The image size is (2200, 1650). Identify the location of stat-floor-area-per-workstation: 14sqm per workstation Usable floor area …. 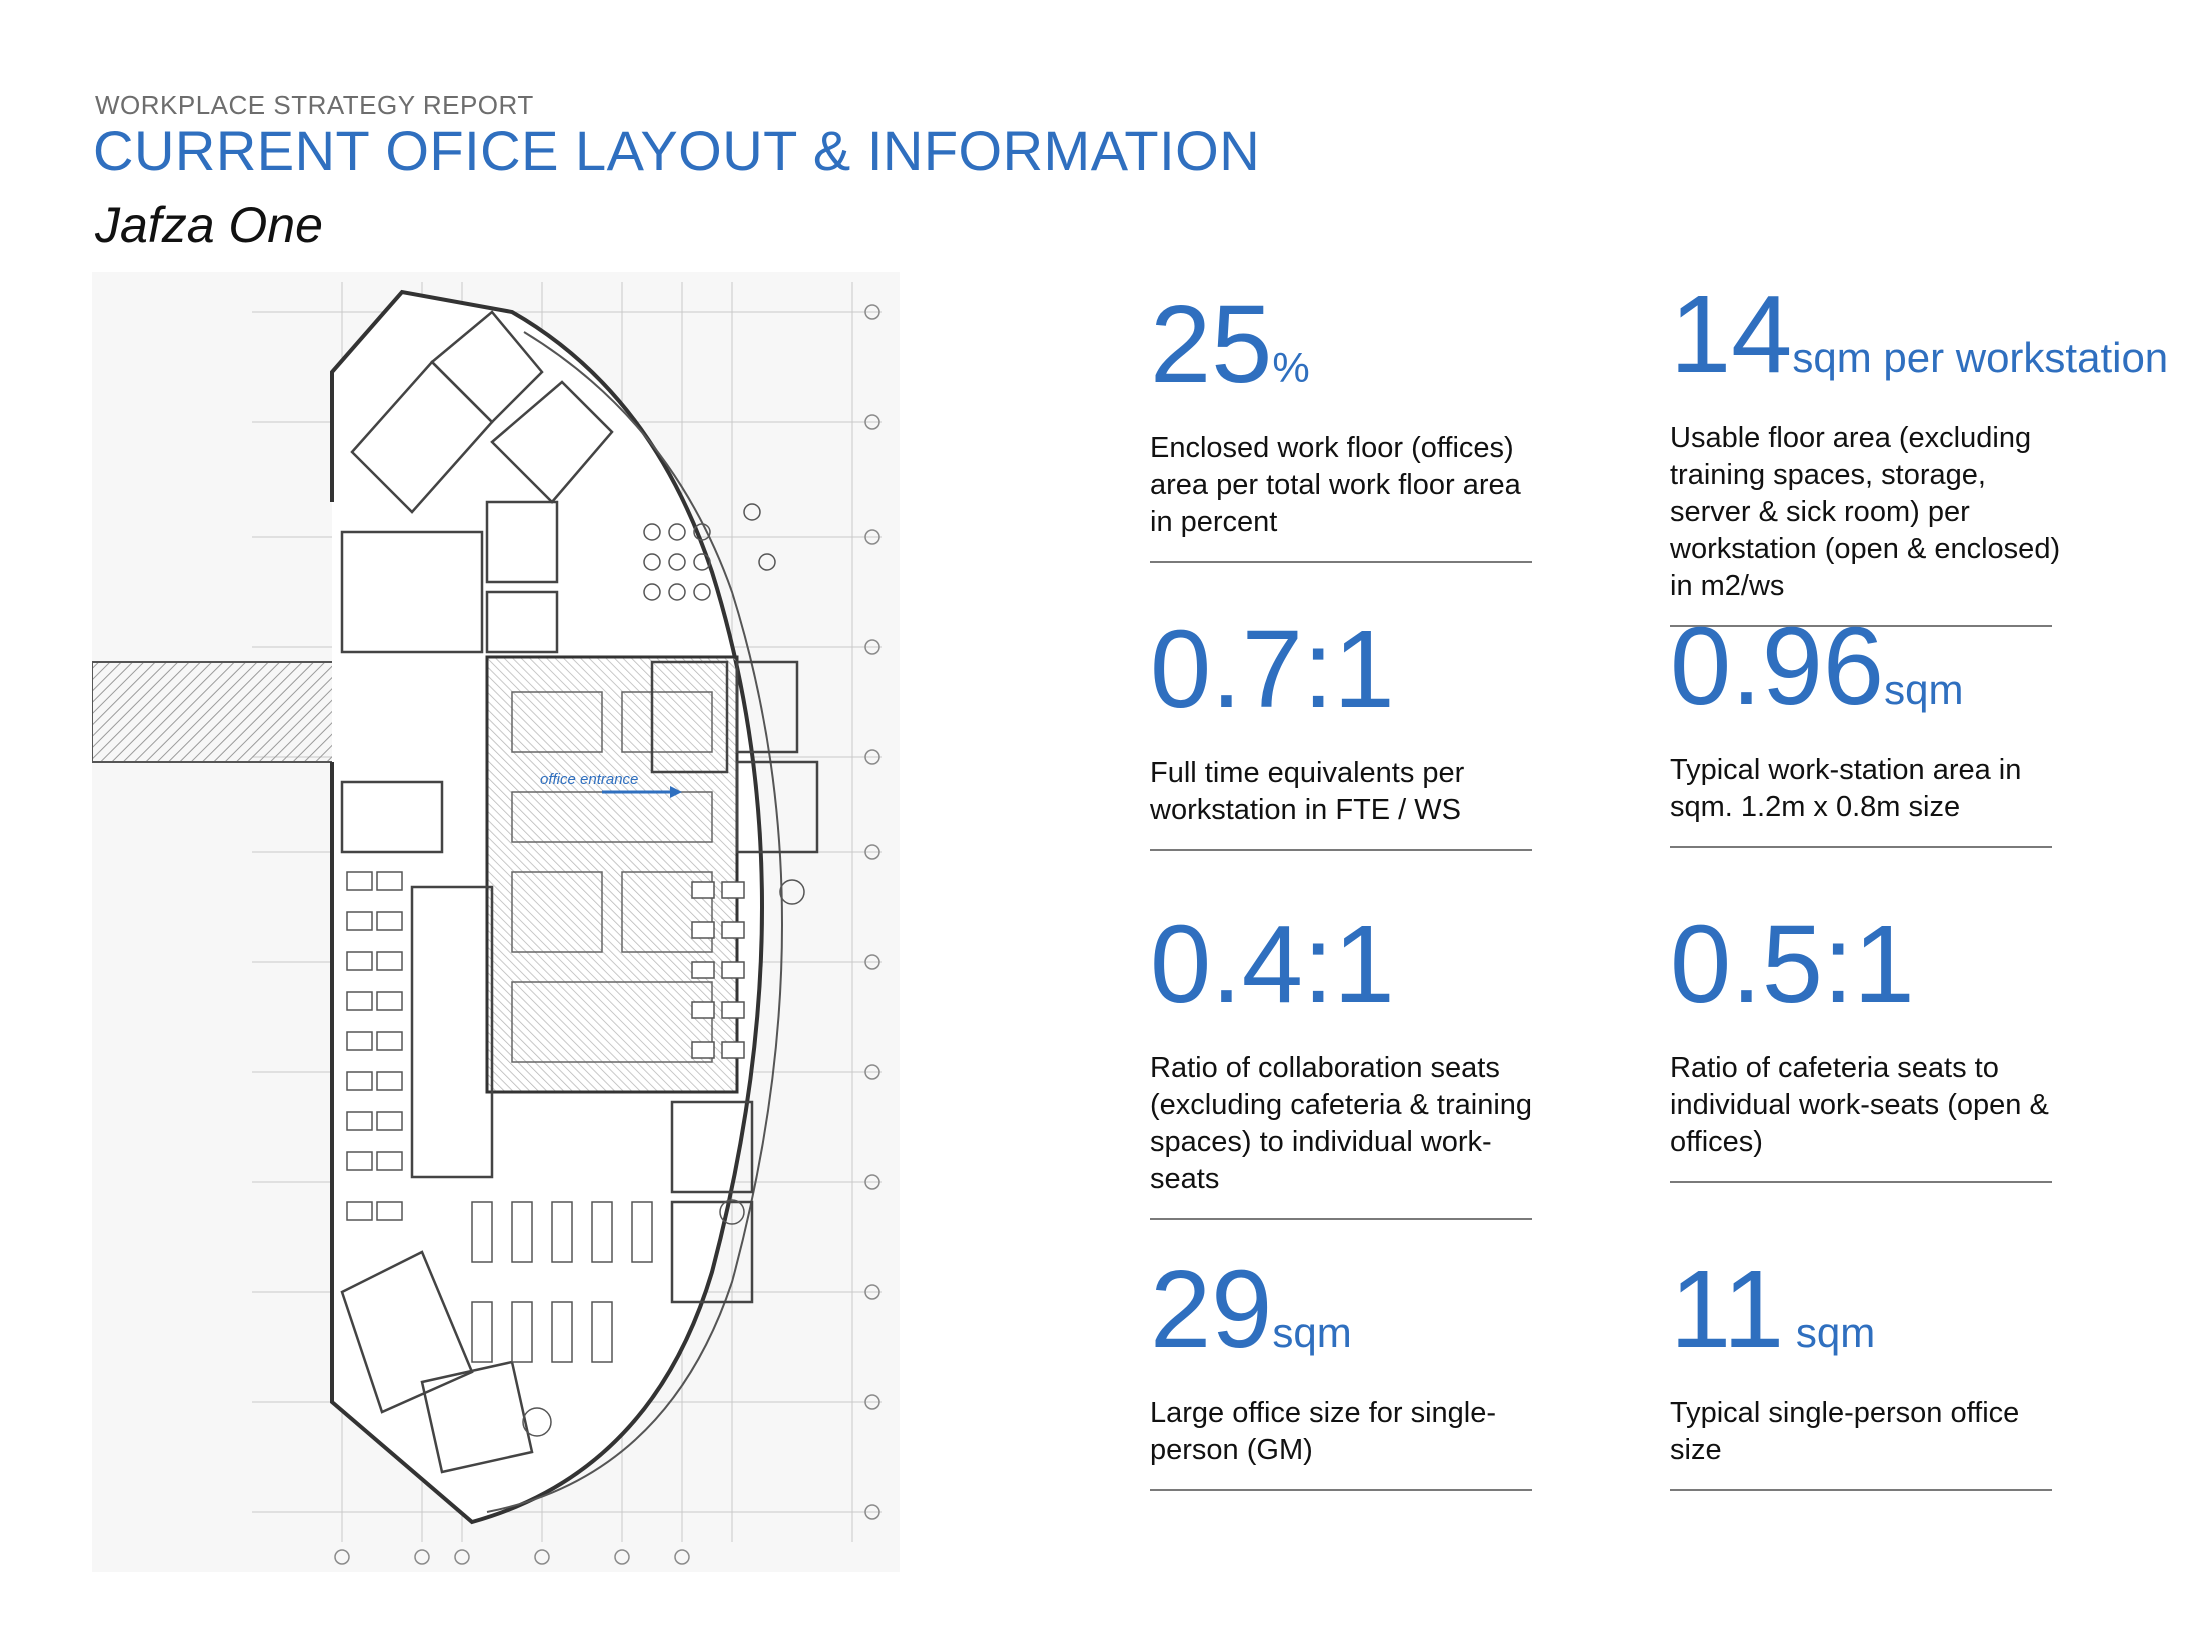
(1919, 450).